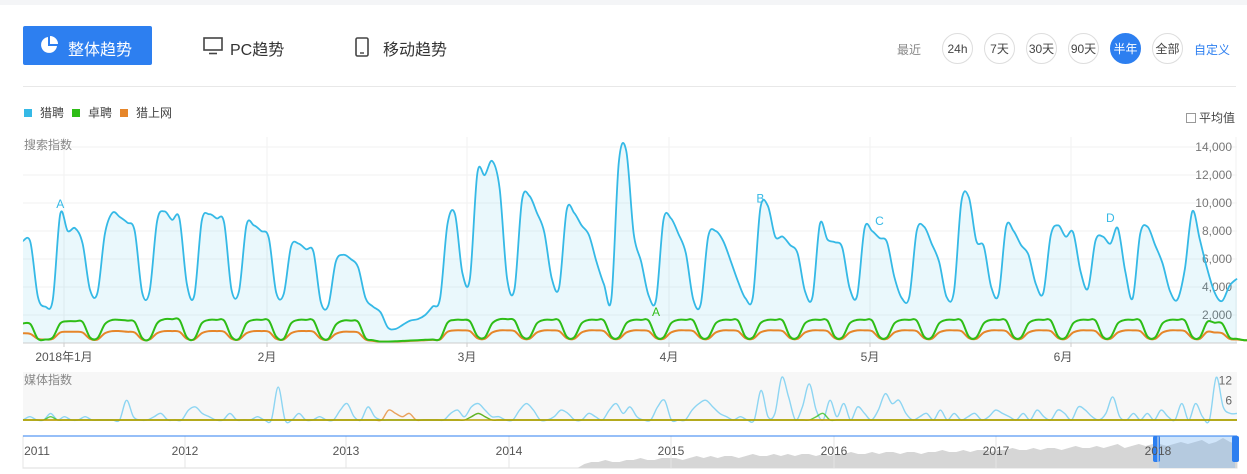 This screenshot has width=1247, height=474. I want to click on x-tick-label: 2月, so click(267, 357).